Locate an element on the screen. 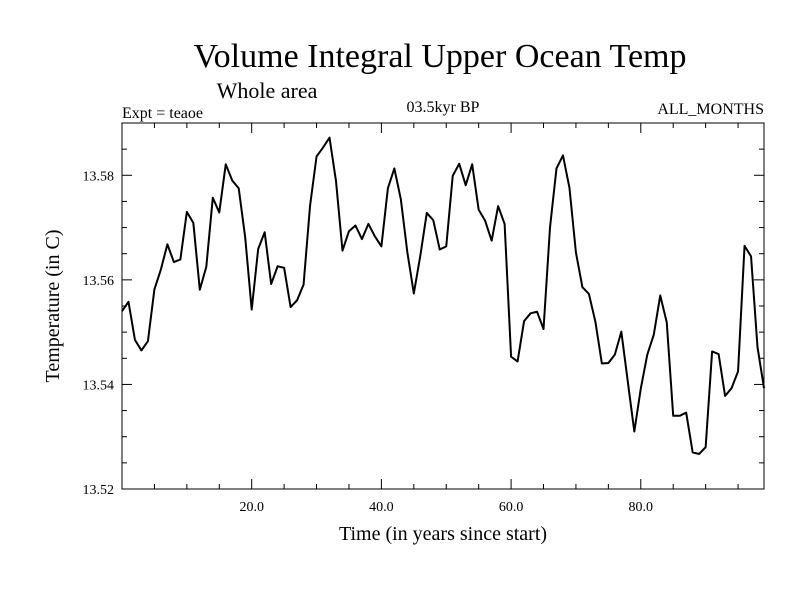 Image resolution: width=800 pixels, height=600 pixels. y-tick-labels: 13.52 13.54 13.56 13.58 is located at coordinates (99, 333).